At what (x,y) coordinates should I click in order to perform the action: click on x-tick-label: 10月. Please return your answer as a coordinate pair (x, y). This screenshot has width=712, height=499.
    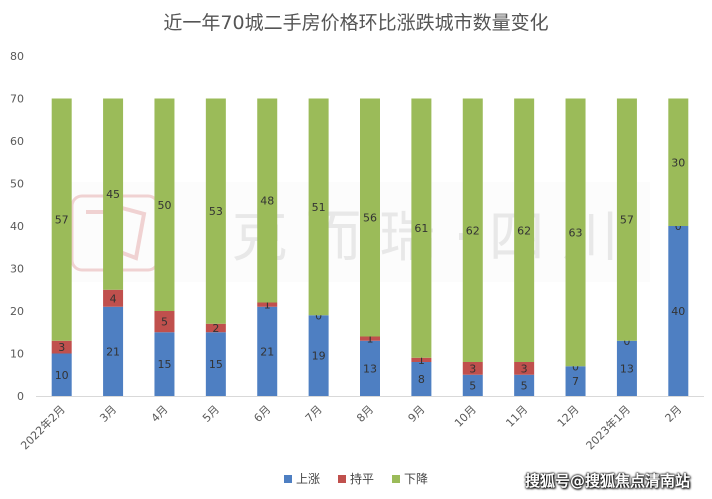
    Looking at the image, I should click on (465, 416).